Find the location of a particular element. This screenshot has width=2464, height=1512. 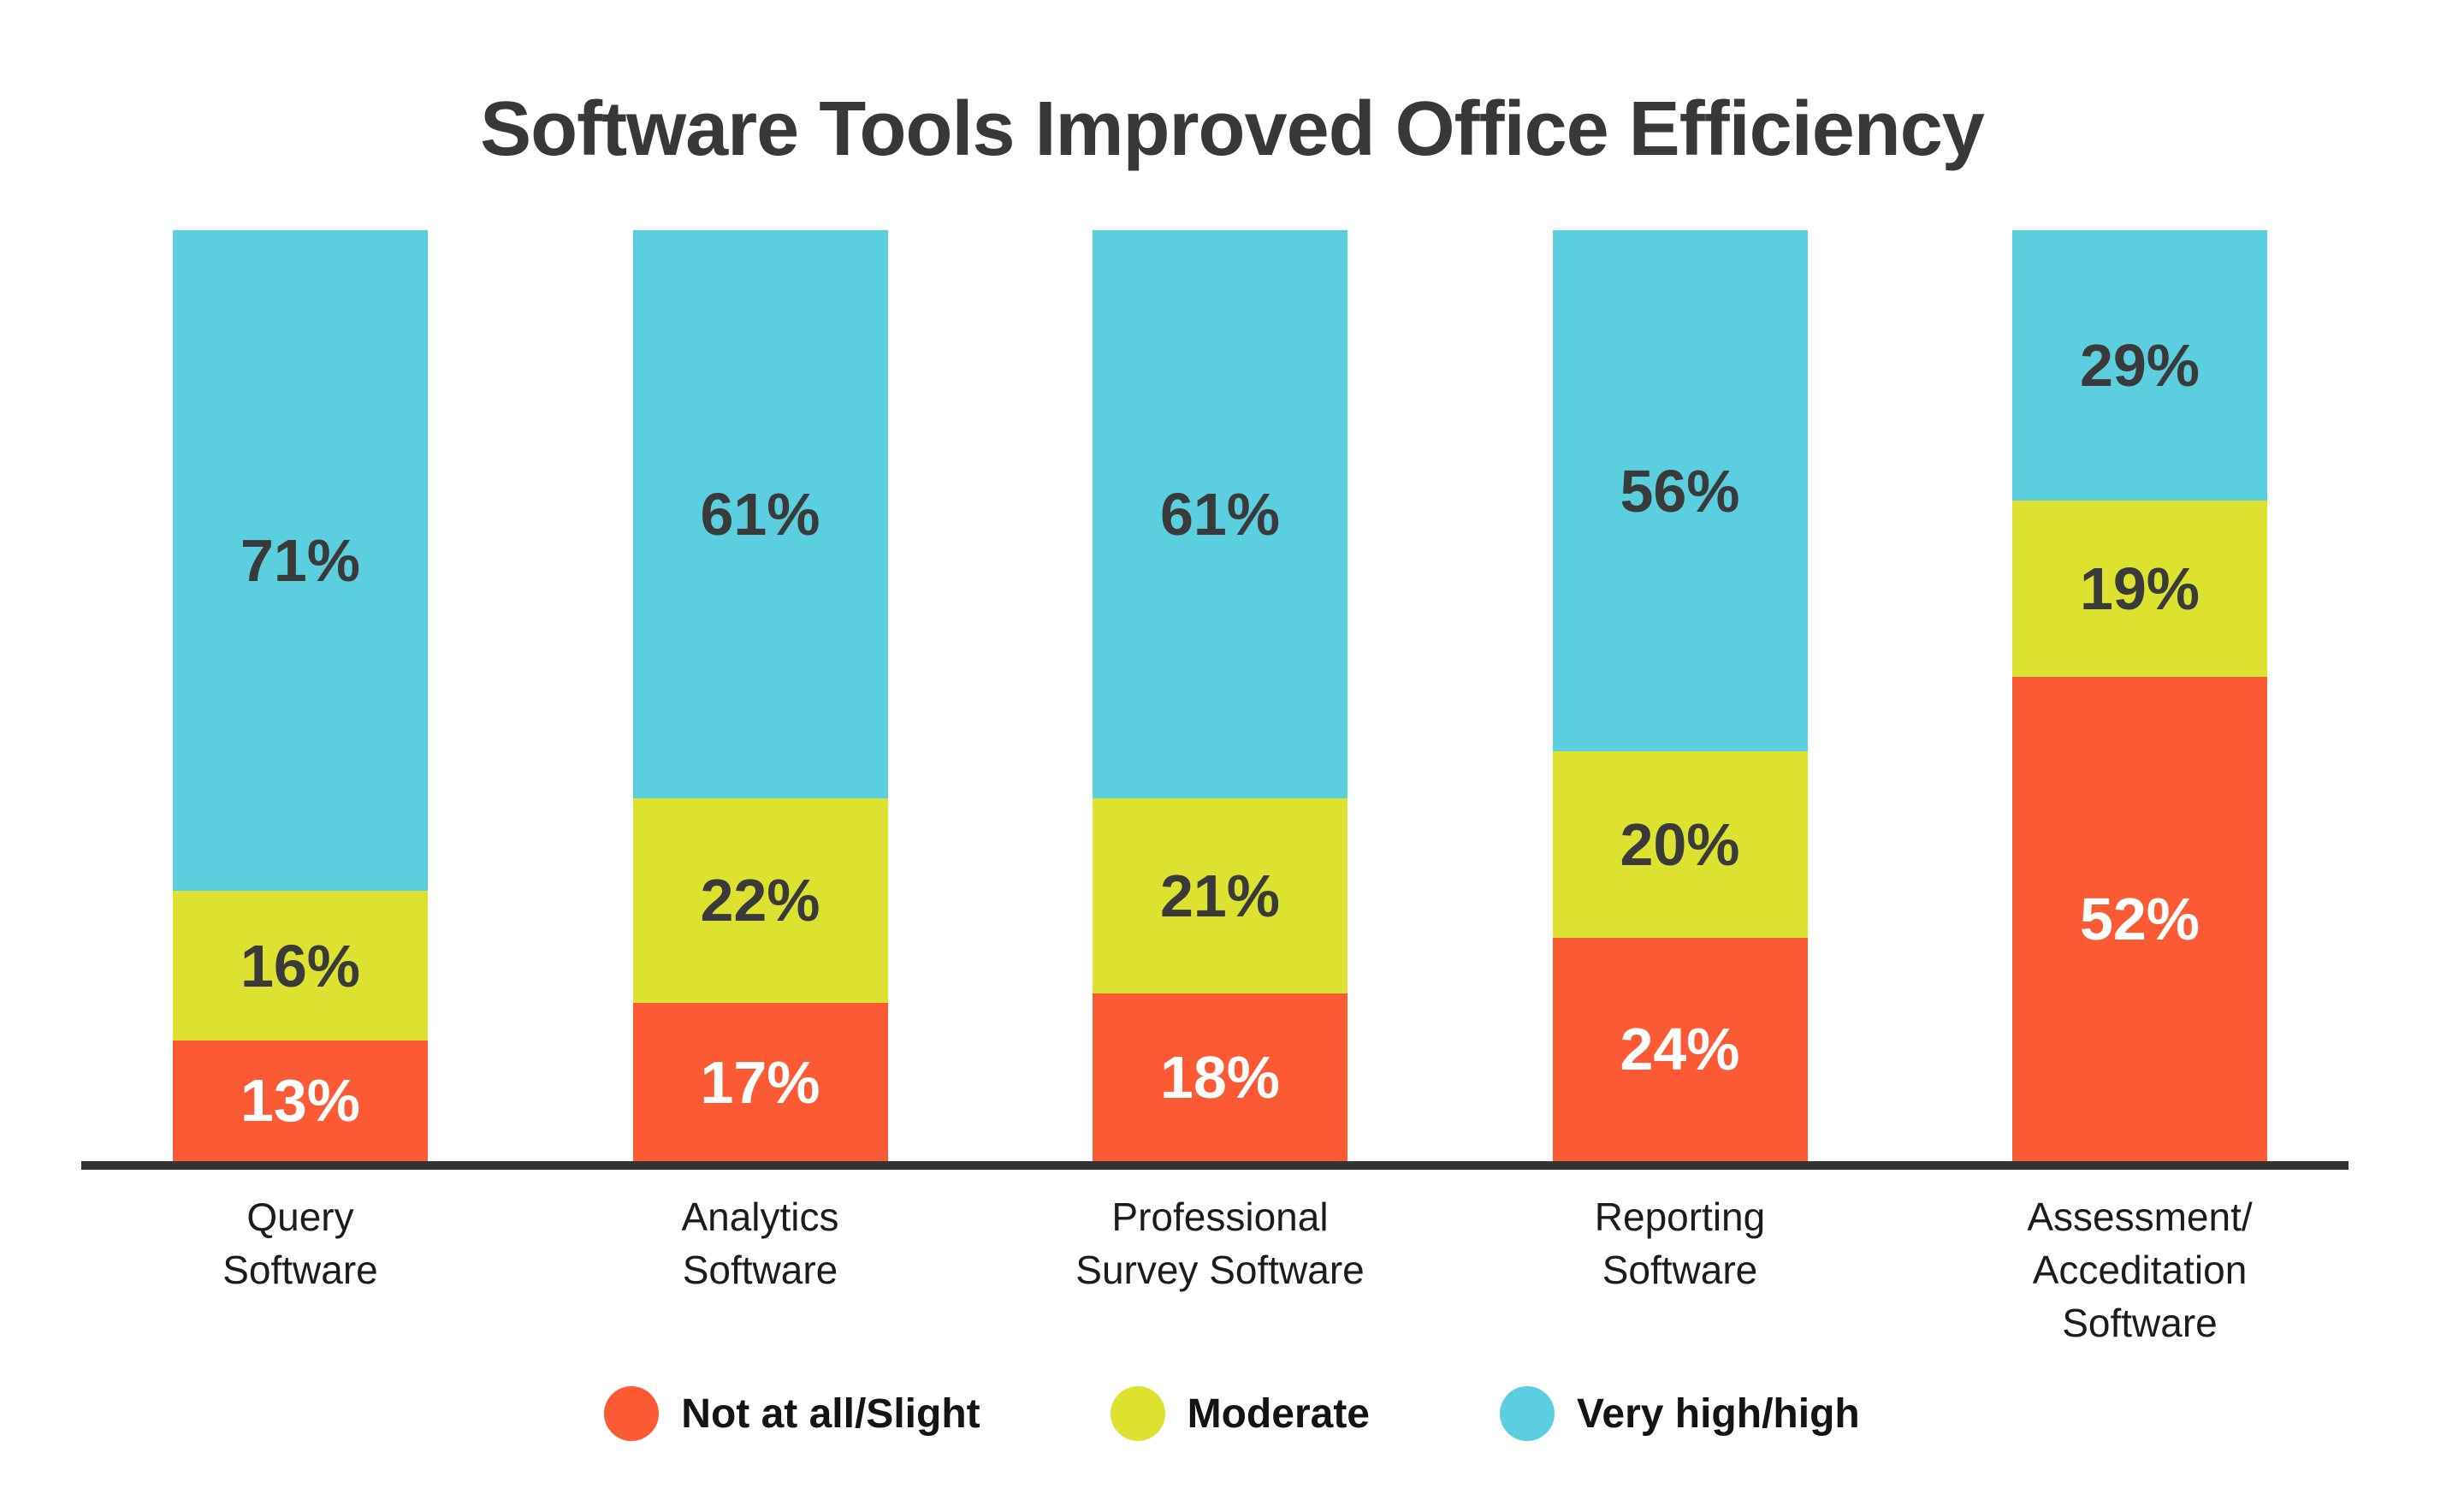

legend-label: Very high/high is located at coordinates (1718, 1413).